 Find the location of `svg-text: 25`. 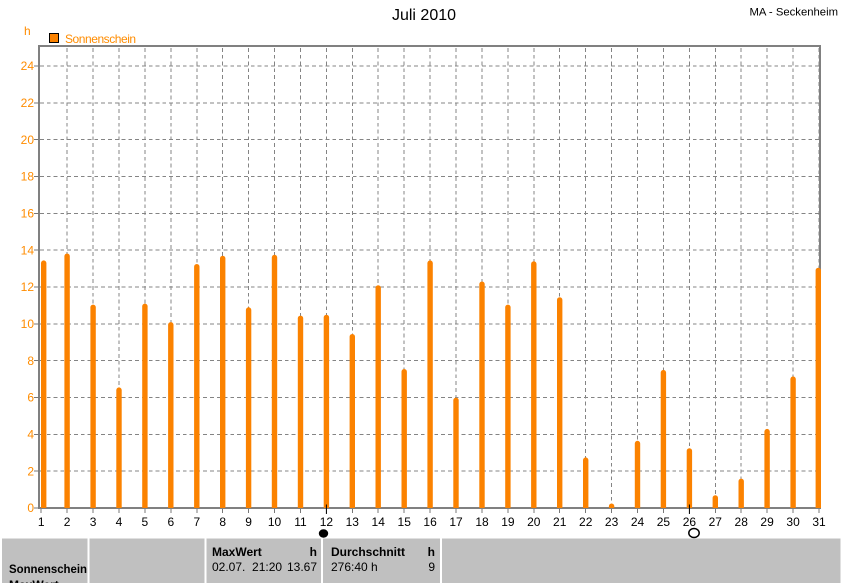

svg-text: 25 is located at coordinates (664, 522).